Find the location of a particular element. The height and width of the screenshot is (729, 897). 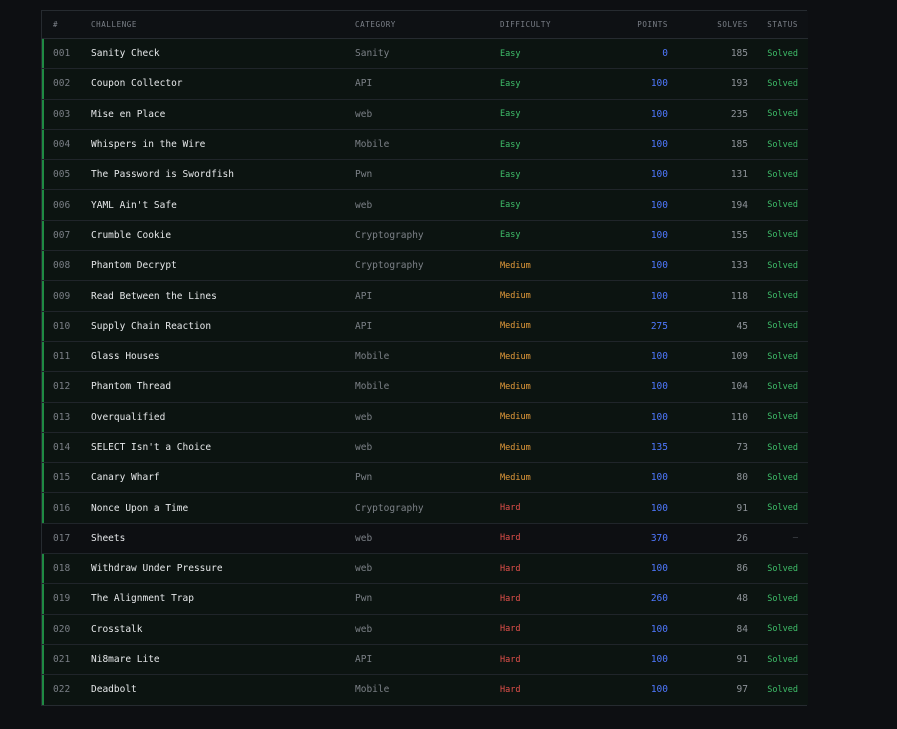

table-row: 019 The Alignment Trap Pwn Hard 260 48 Solved is located at coordinates (425, 599).